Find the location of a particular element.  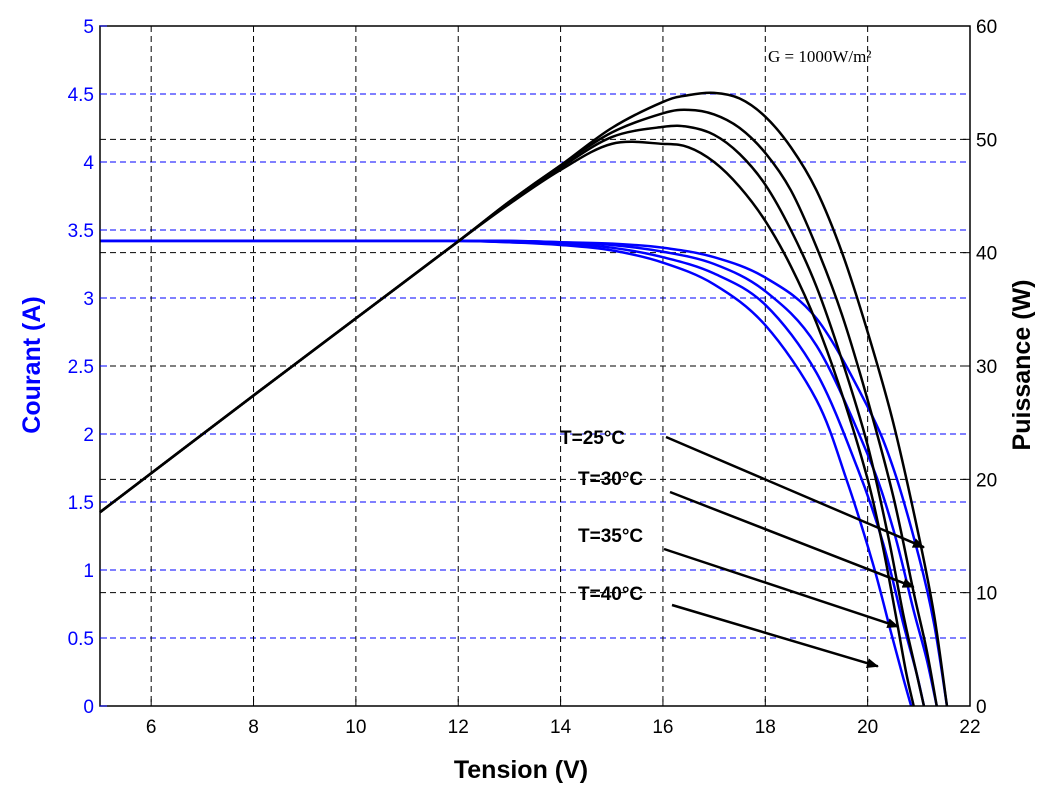

x-tick-label: 14 is located at coordinates (561, 727).